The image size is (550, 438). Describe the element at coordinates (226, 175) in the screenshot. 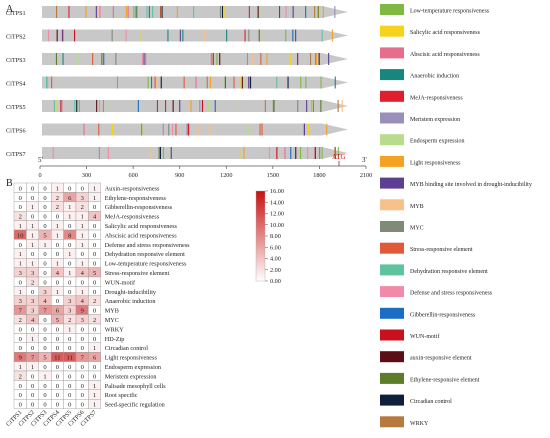

I see `axis-tick-label: 1200` at that location.